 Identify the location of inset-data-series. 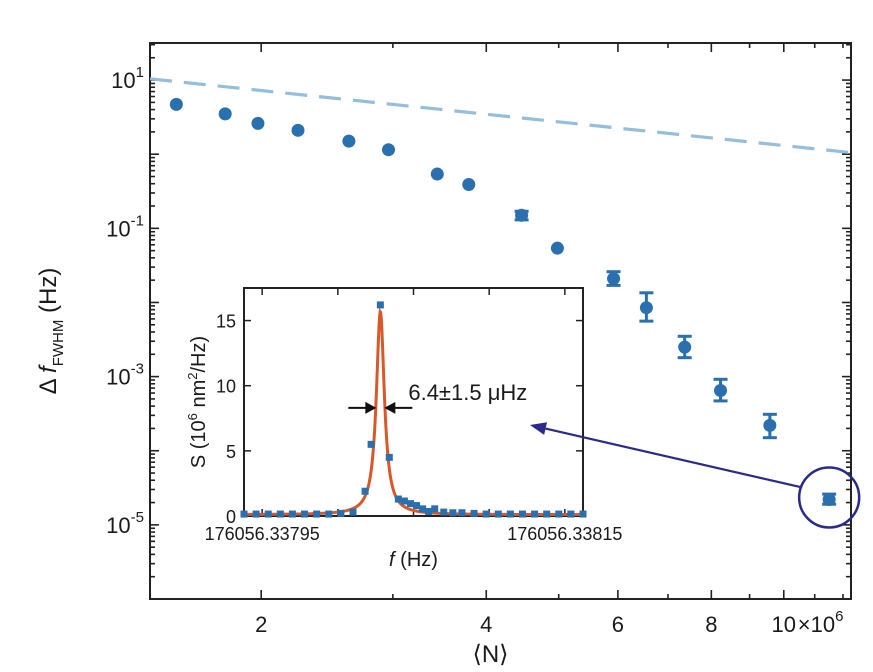
(413, 409).